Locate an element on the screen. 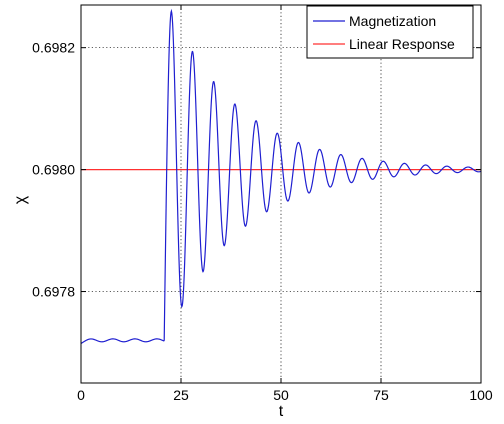 The image size is (504, 424). x-tick-label: 50 is located at coordinates (281, 395).